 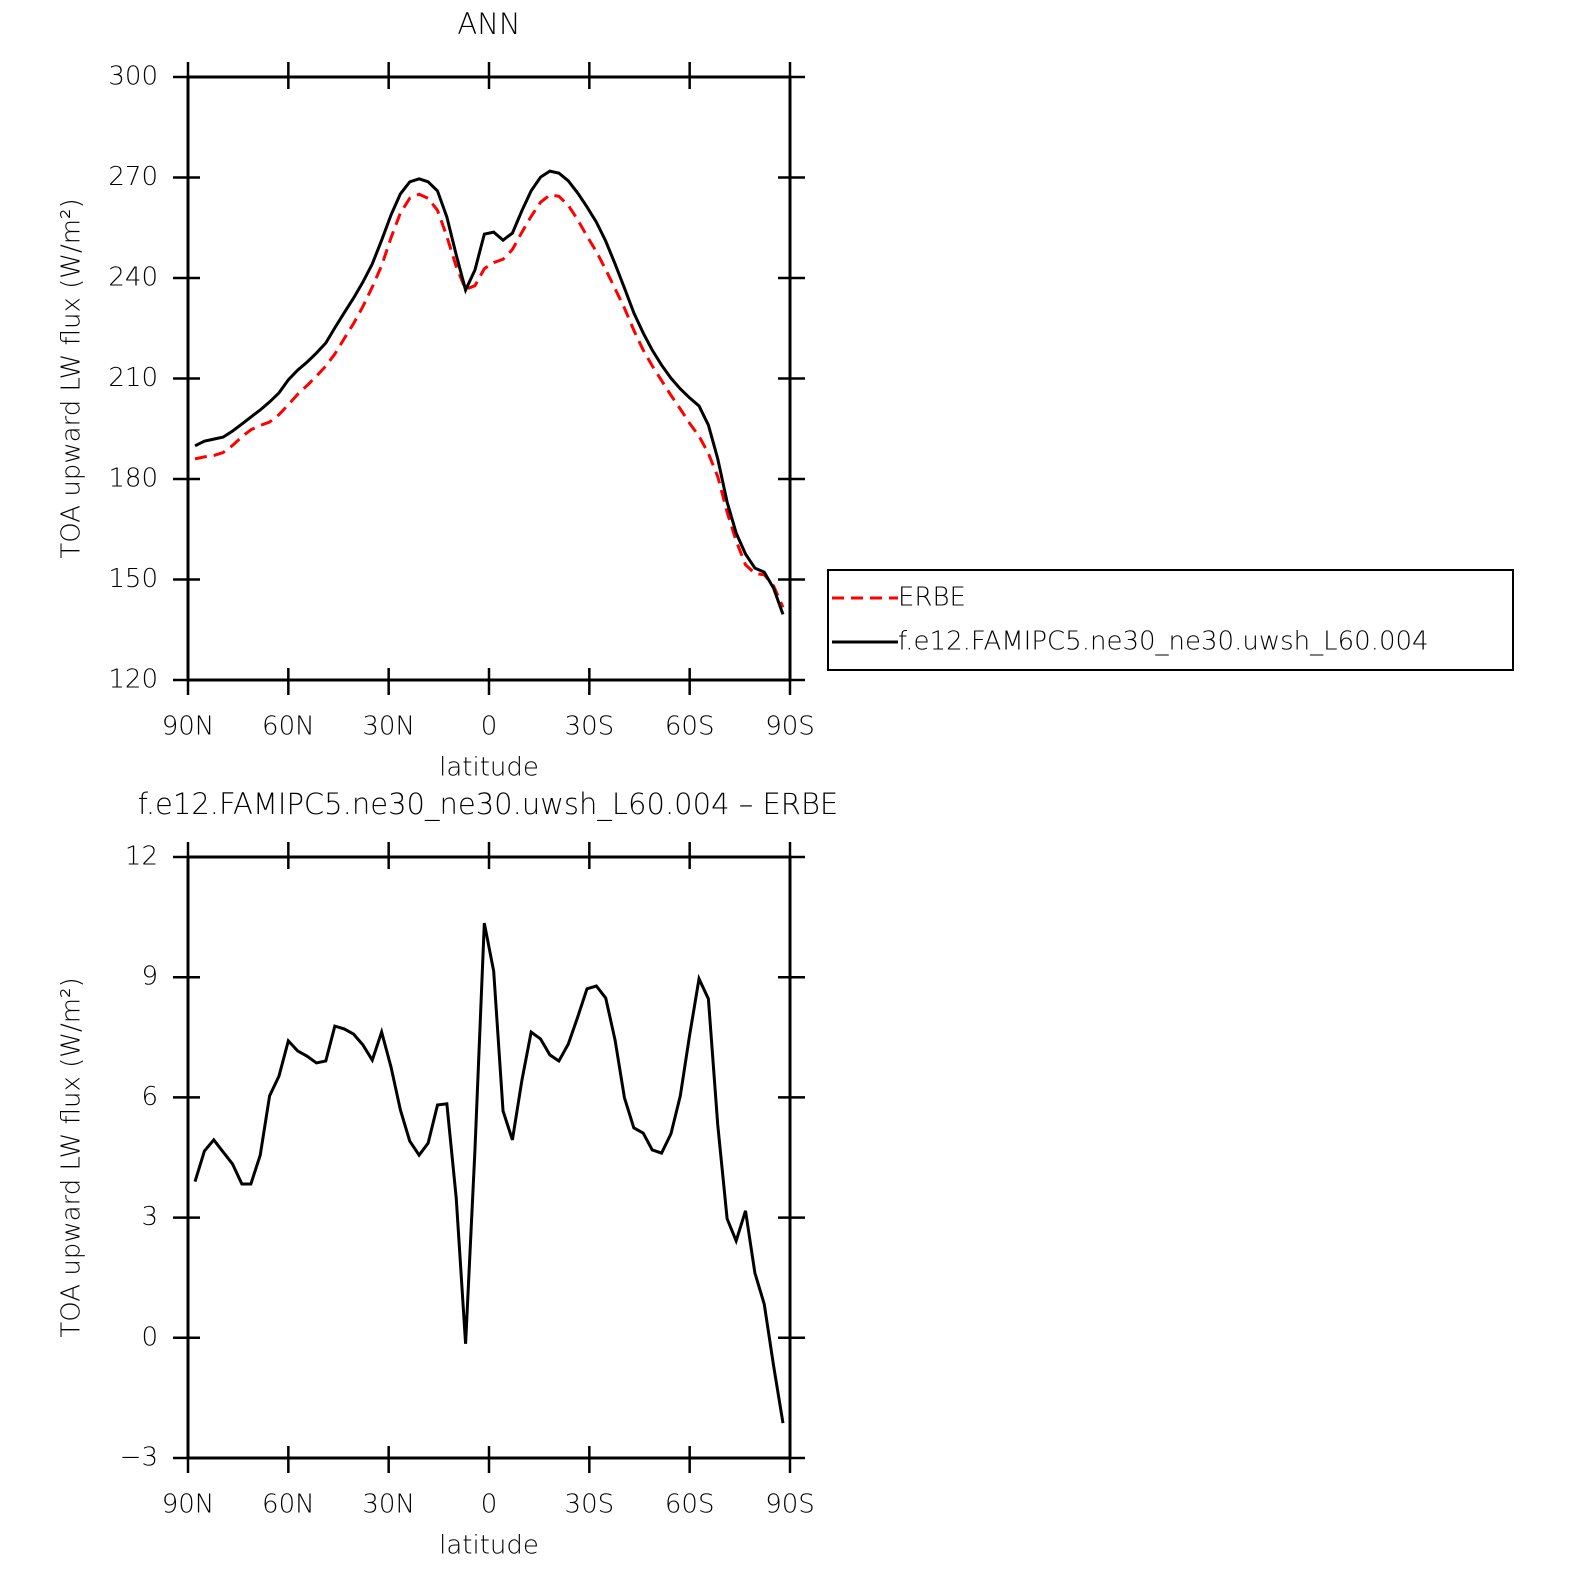 What do you see at coordinates (932, 598) in the screenshot?
I see `legend-label: ERBE` at bounding box center [932, 598].